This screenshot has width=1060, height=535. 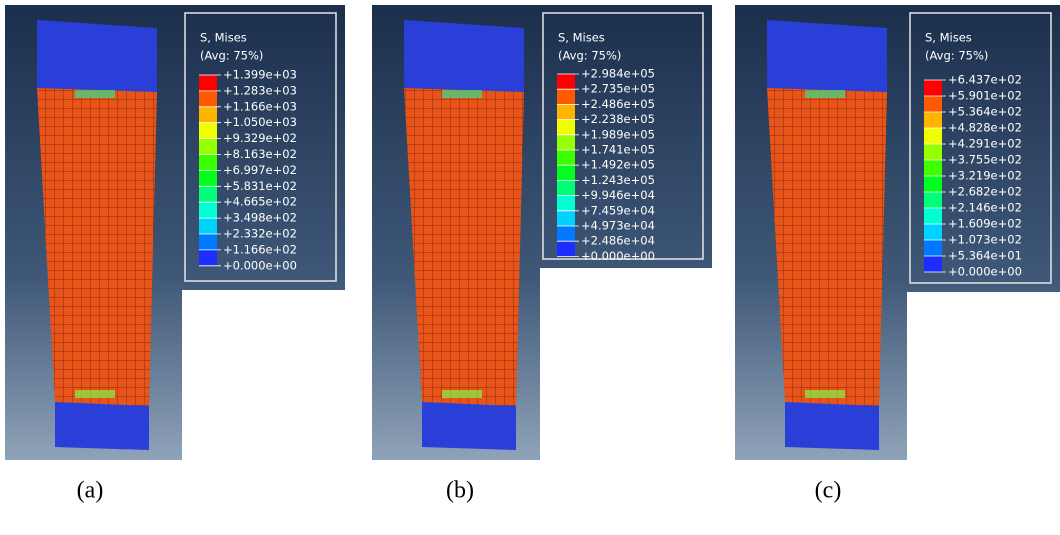 I want to click on legend-level: +4.973e+04, so click(x=618, y=226).